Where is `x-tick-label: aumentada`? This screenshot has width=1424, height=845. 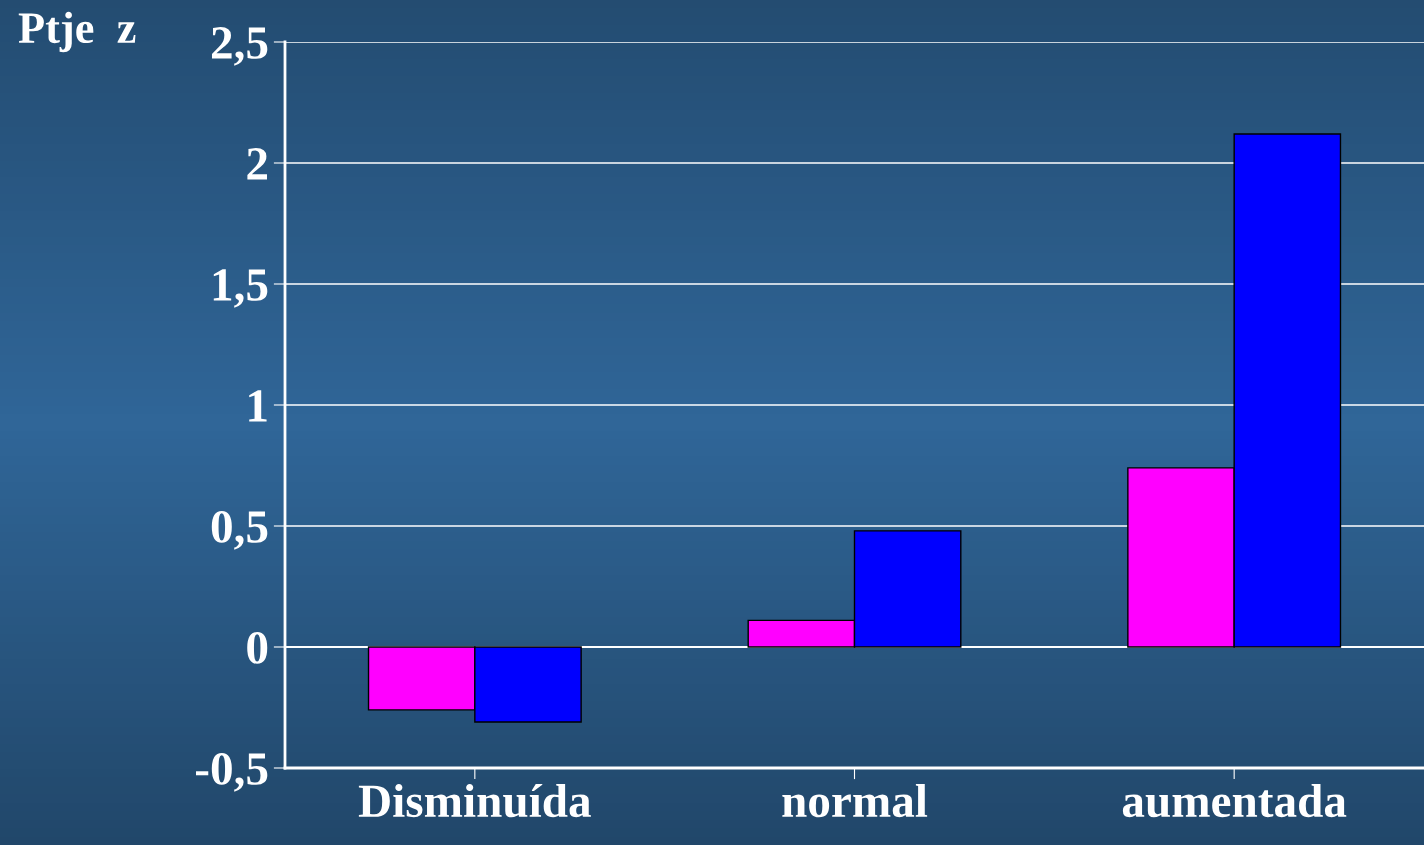
x-tick-label: aumentada is located at coordinates (1234, 800).